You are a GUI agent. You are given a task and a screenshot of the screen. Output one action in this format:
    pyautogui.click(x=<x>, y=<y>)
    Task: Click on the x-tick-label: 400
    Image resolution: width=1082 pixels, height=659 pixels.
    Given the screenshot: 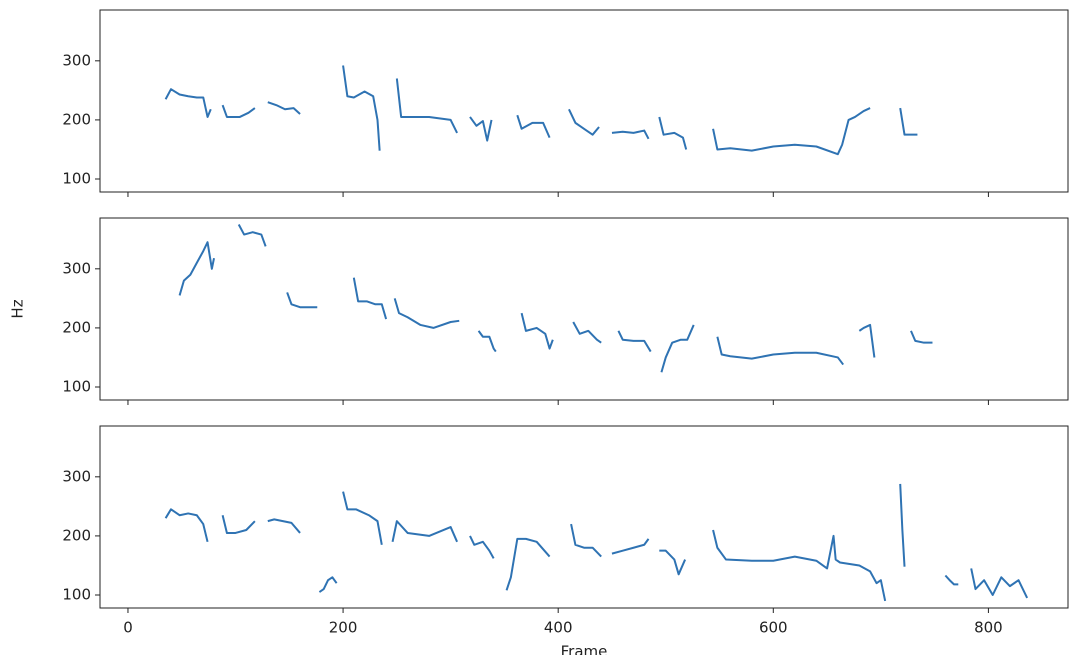 What is the action you would take?
    pyautogui.click(x=558, y=628)
    